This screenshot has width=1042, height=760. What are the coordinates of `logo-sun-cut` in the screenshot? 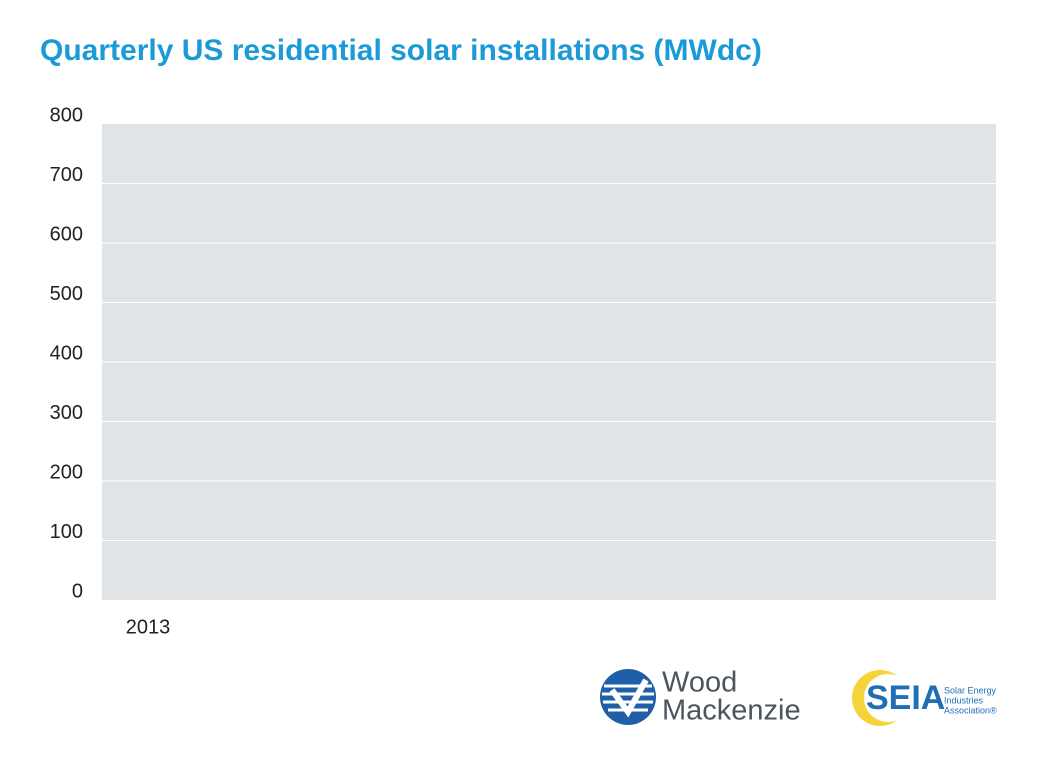 It's located at (888, 698).